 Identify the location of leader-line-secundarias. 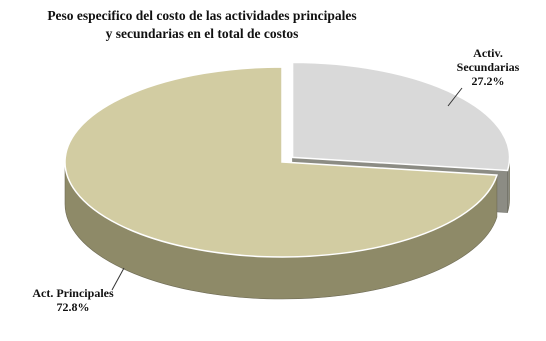
(455, 97).